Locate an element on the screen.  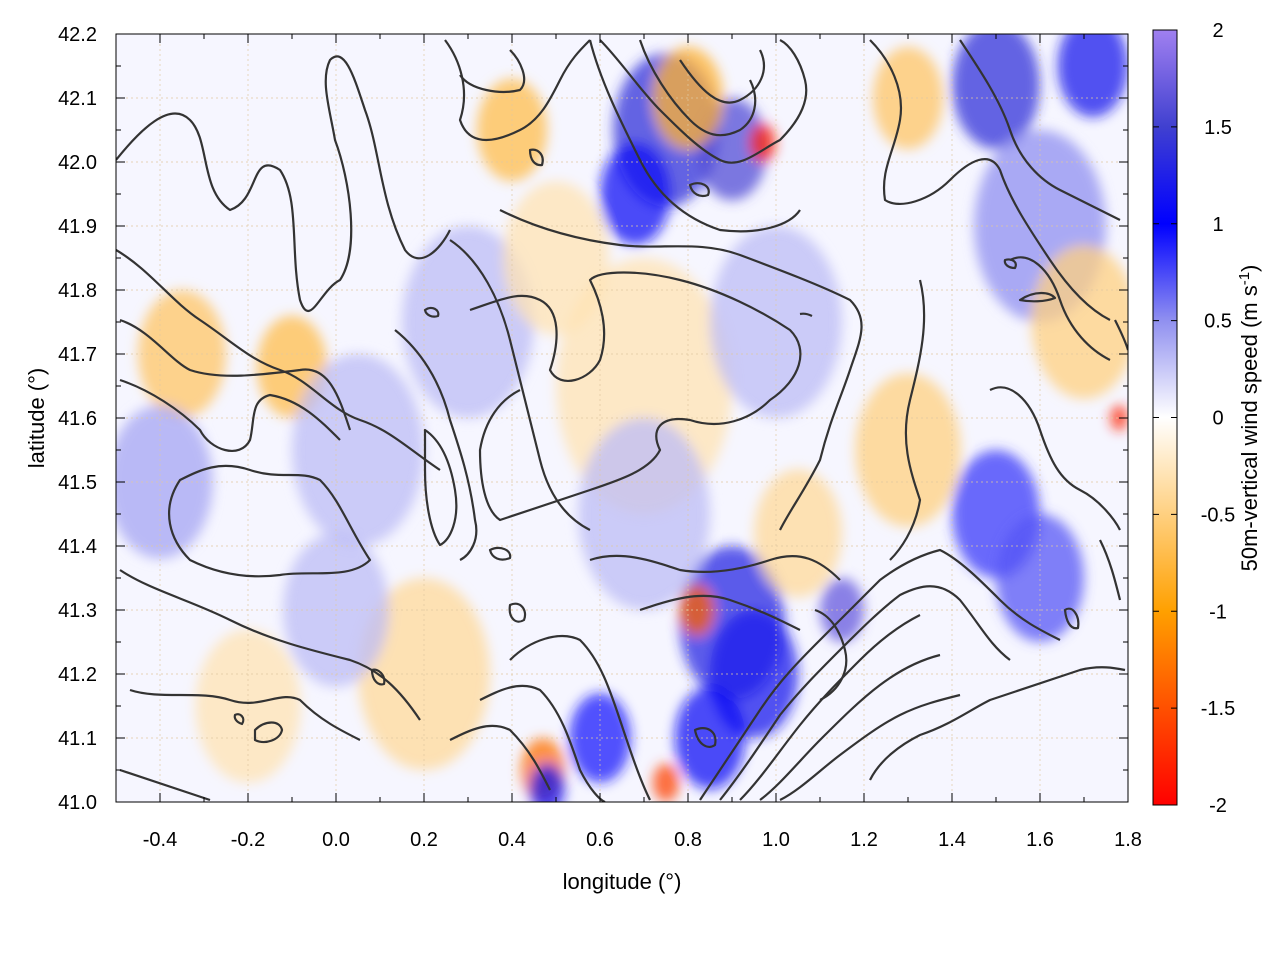
colorbar-tick-label: 0.5 is located at coordinates (1218, 322).